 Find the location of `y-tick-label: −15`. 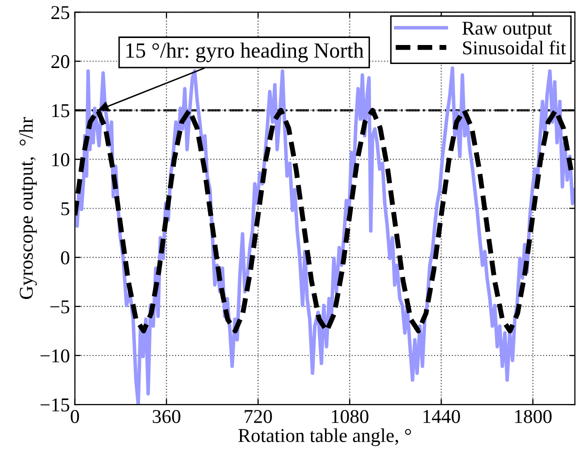

y-tick-label: −15 is located at coordinates (55, 405).